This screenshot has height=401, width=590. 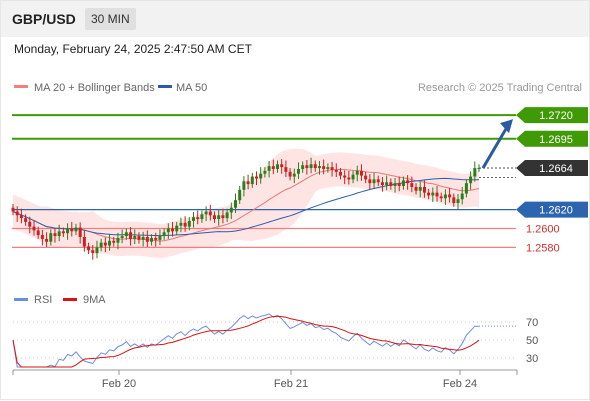 What do you see at coordinates (191, 88) in the screenshot?
I see `ma50-legend-label: MA 50` at bounding box center [191, 88].